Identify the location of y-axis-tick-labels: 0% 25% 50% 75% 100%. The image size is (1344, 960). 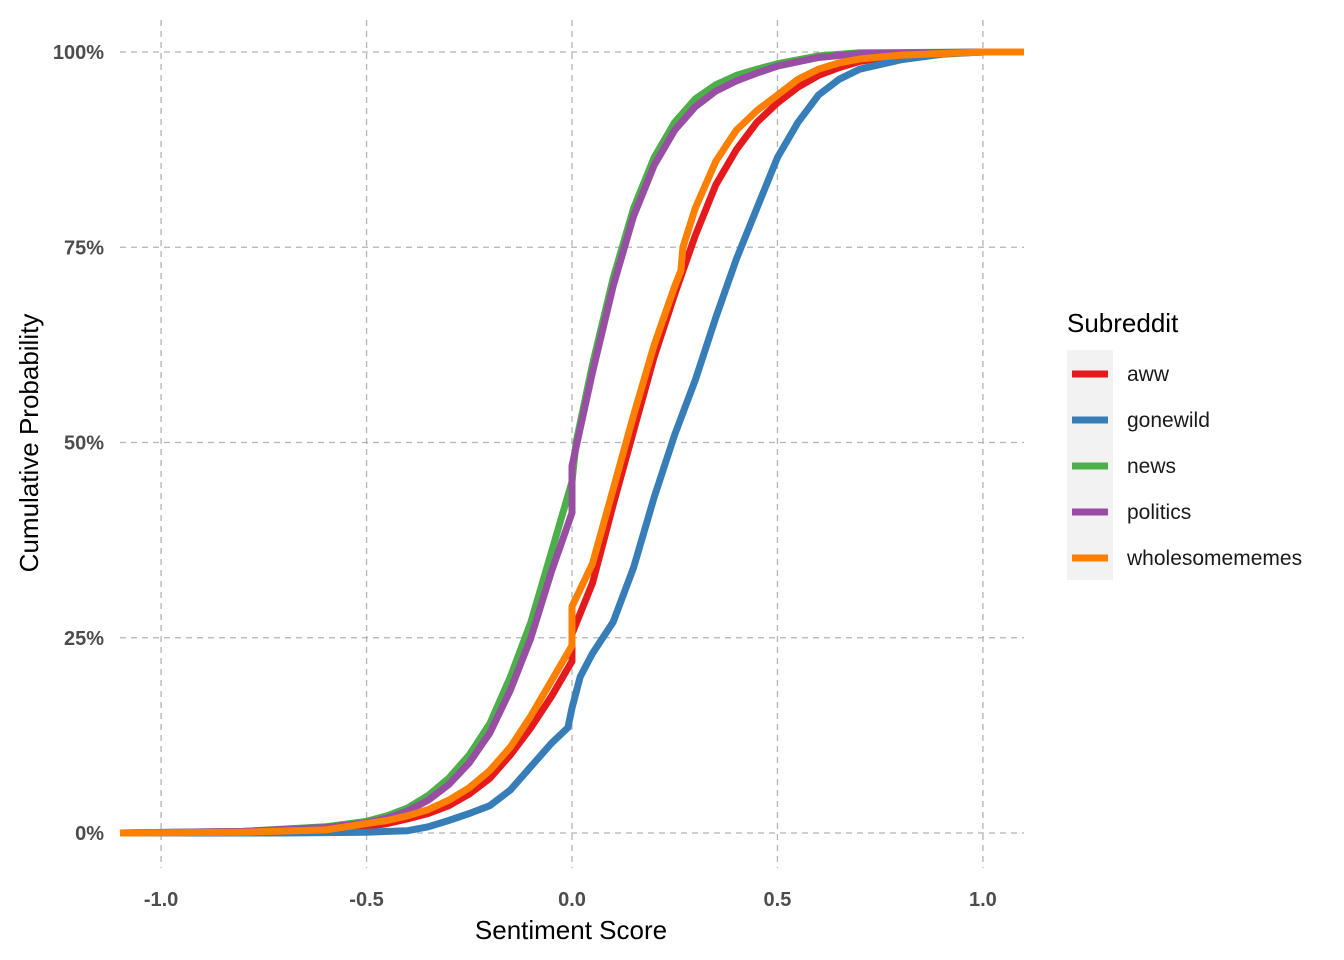
(78, 443).